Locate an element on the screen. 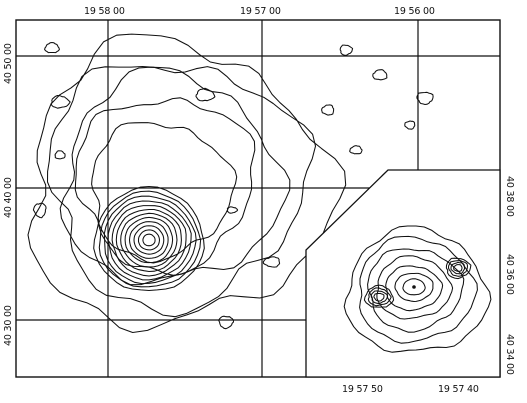 The height and width of the screenshot is (403, 527). inset-dec-label-3: 40 34 00 is located at coordinates (509, 354).